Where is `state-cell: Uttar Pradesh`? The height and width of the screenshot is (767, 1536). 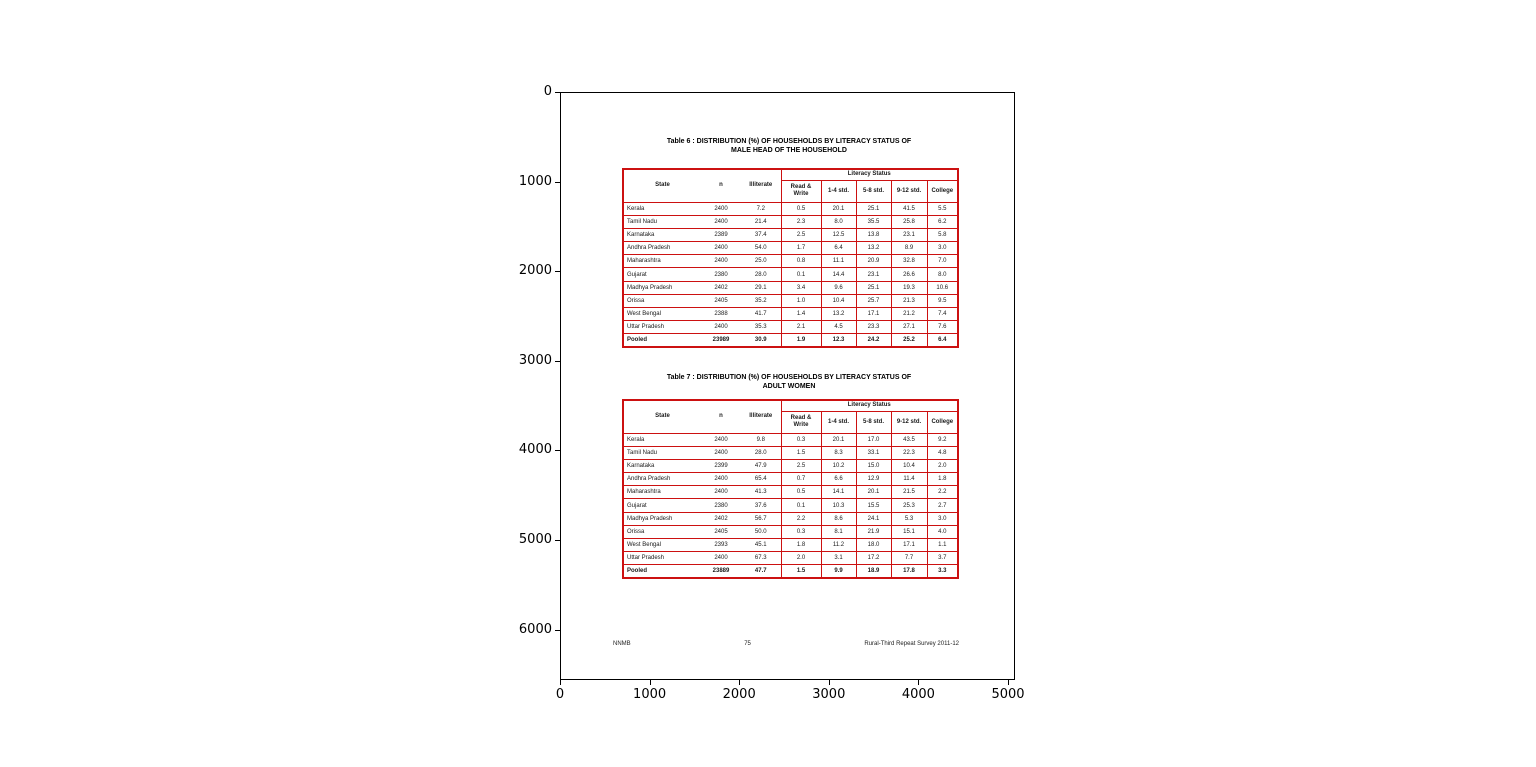
state-cell: Uttar Pradesh is located at coordinates (662, 558).